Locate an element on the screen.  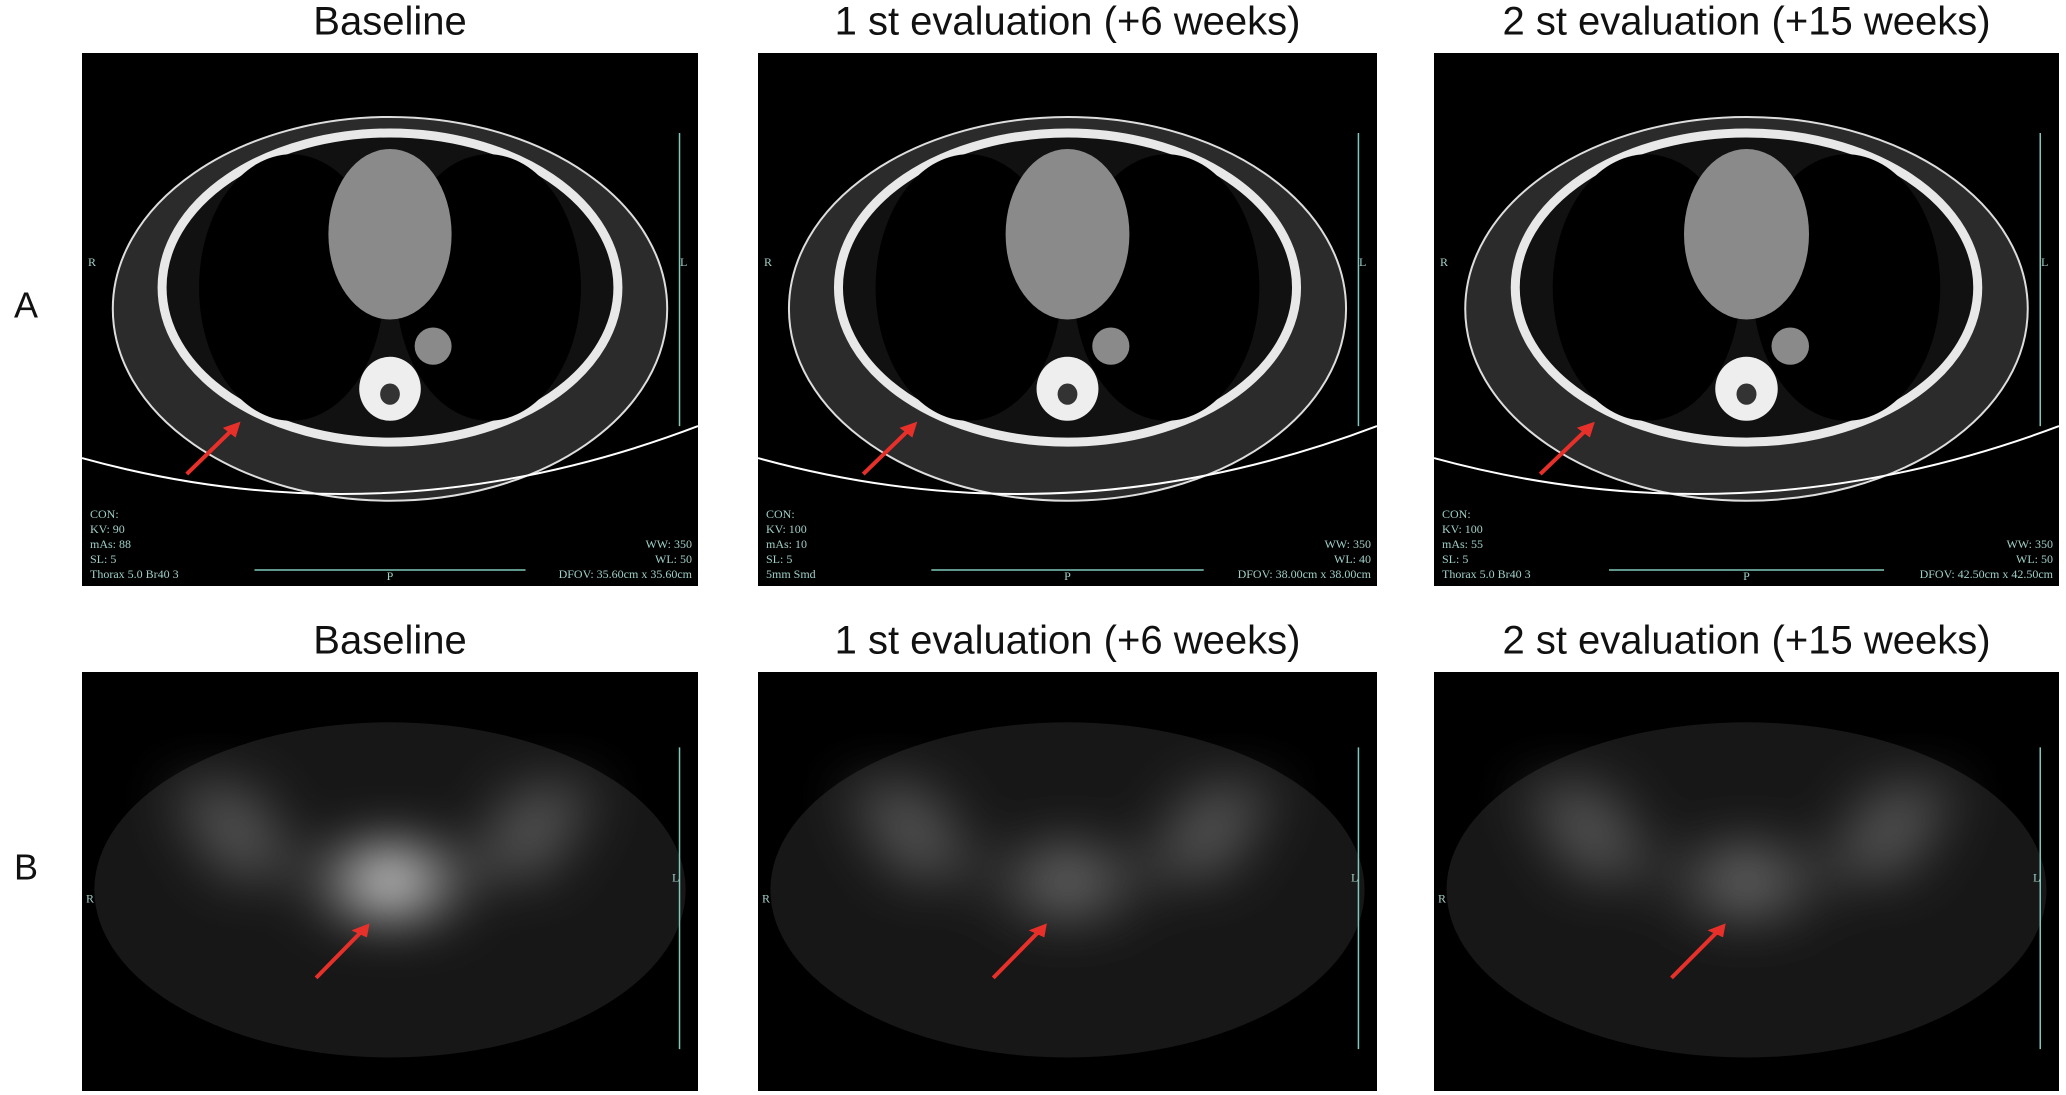
scan-info: mAs: 55 is located at coordinates (1462, 544).